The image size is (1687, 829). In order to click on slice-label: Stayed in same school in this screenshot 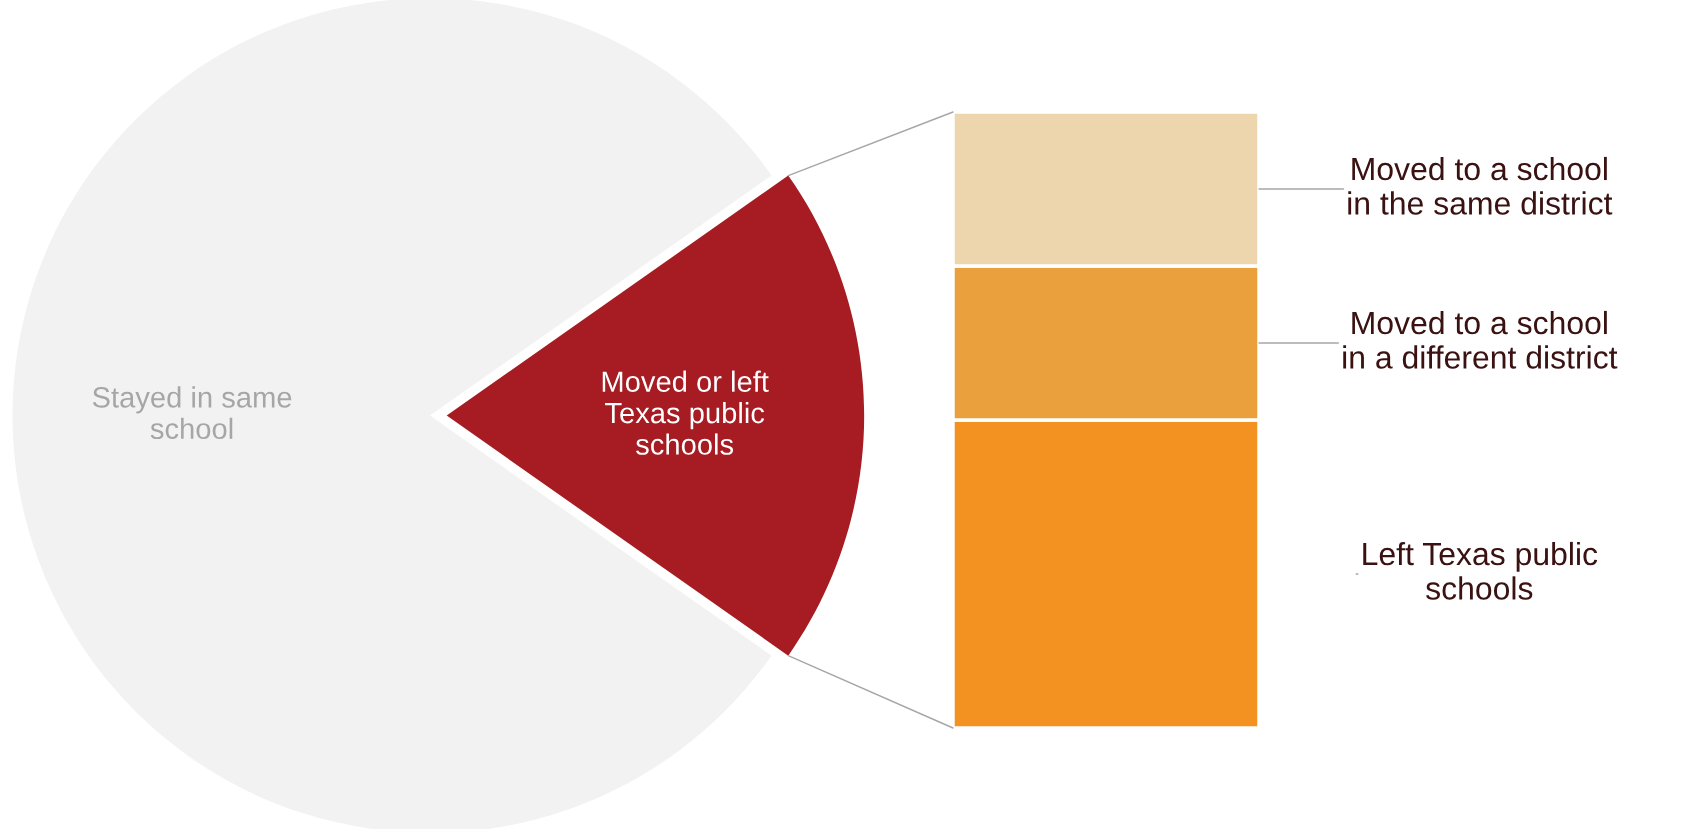, I will do `click(192, 413)`.